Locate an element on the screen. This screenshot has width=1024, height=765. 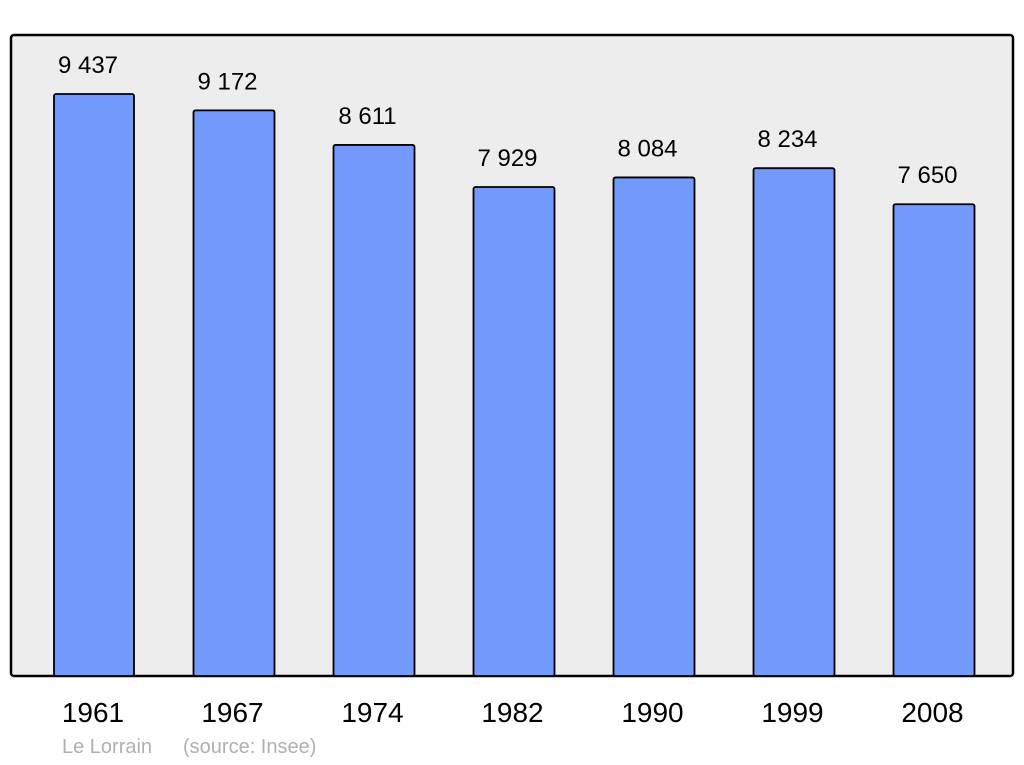
x-tick-1961: 1961 is located at coordinates (93, 712).